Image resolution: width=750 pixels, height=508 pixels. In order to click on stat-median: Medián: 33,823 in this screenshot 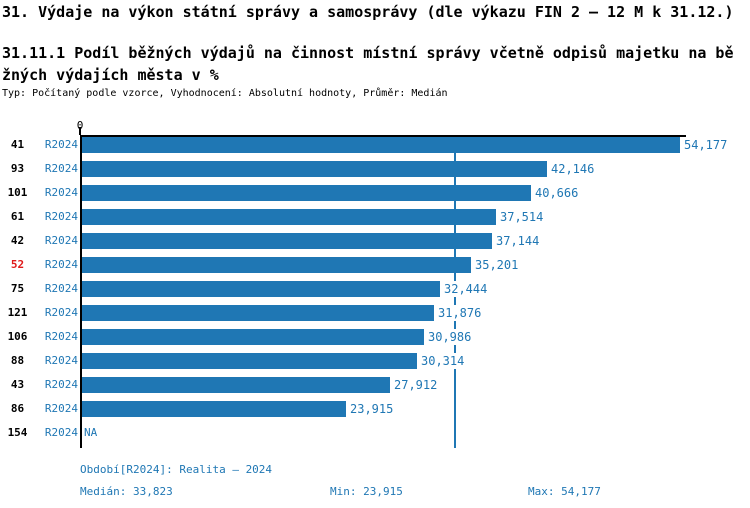, I will do `click(126, 491)`.